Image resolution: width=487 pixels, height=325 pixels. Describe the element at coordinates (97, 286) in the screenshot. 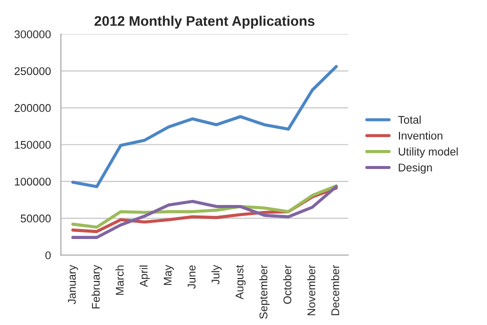

I see `x-tick-label: February` at that location.